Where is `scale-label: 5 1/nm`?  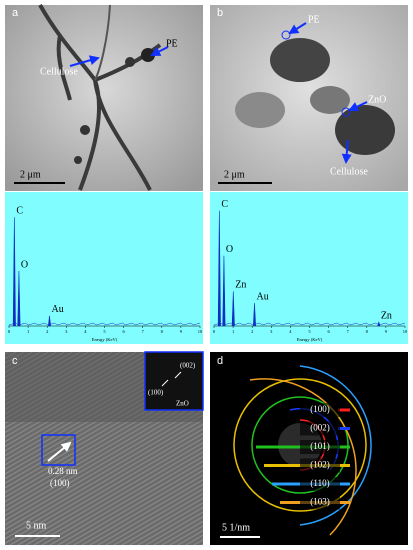 scale-label: 5 1/nm is located at coordinates (236, 527).